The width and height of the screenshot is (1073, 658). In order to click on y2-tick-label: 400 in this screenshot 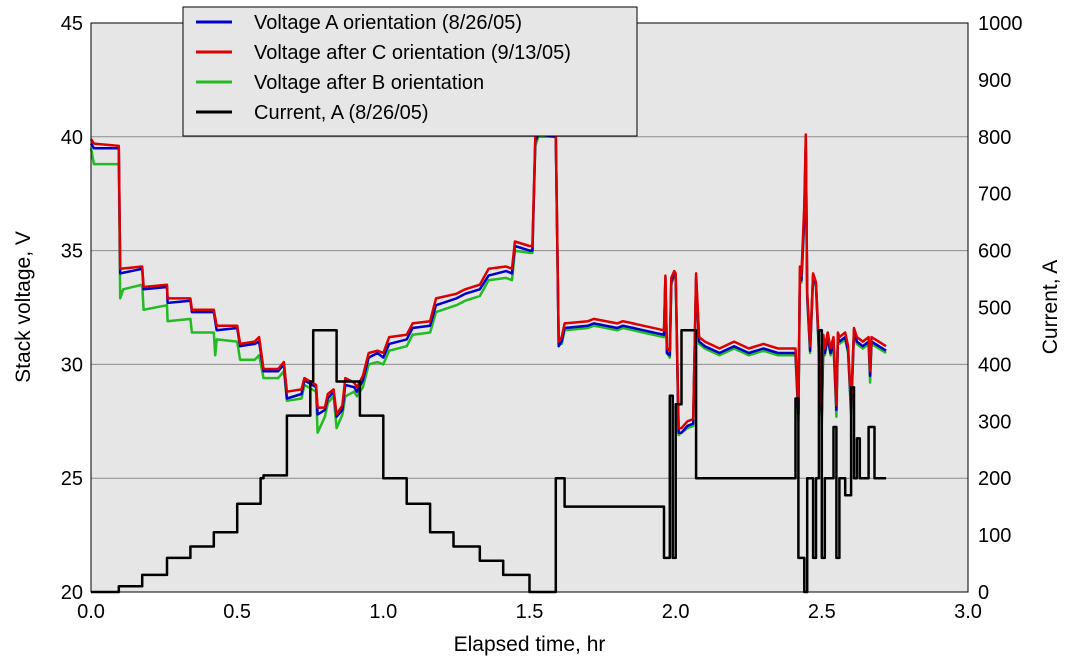, I will do `click(994, 365)`.